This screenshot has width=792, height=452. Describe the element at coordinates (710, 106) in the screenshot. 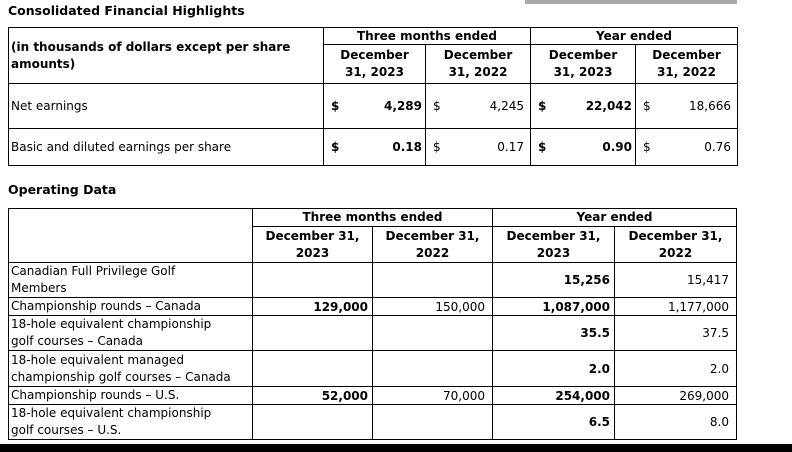

I see `amount: 18,666` at that location.